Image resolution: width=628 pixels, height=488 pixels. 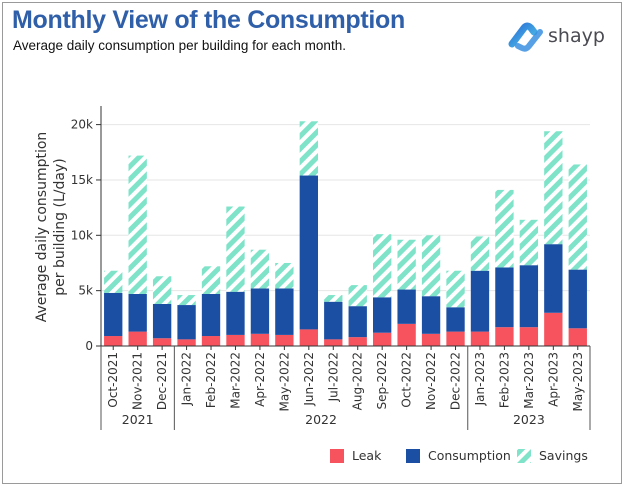 What do you see at coordinates (186, 342) in the screenshot?
I see `bar-leak-jan-2022` at bounding box center [186, 342].